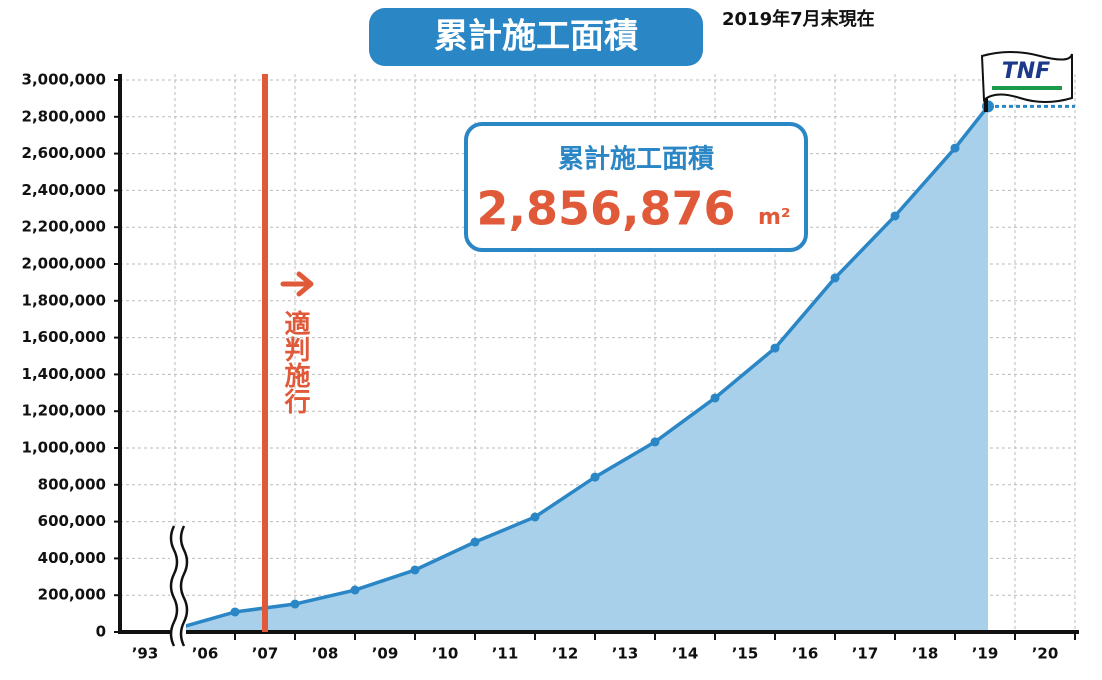 This screenshot has height=680, width=1102. I want to click on x-tick-label: ’16, so click(805, 654).